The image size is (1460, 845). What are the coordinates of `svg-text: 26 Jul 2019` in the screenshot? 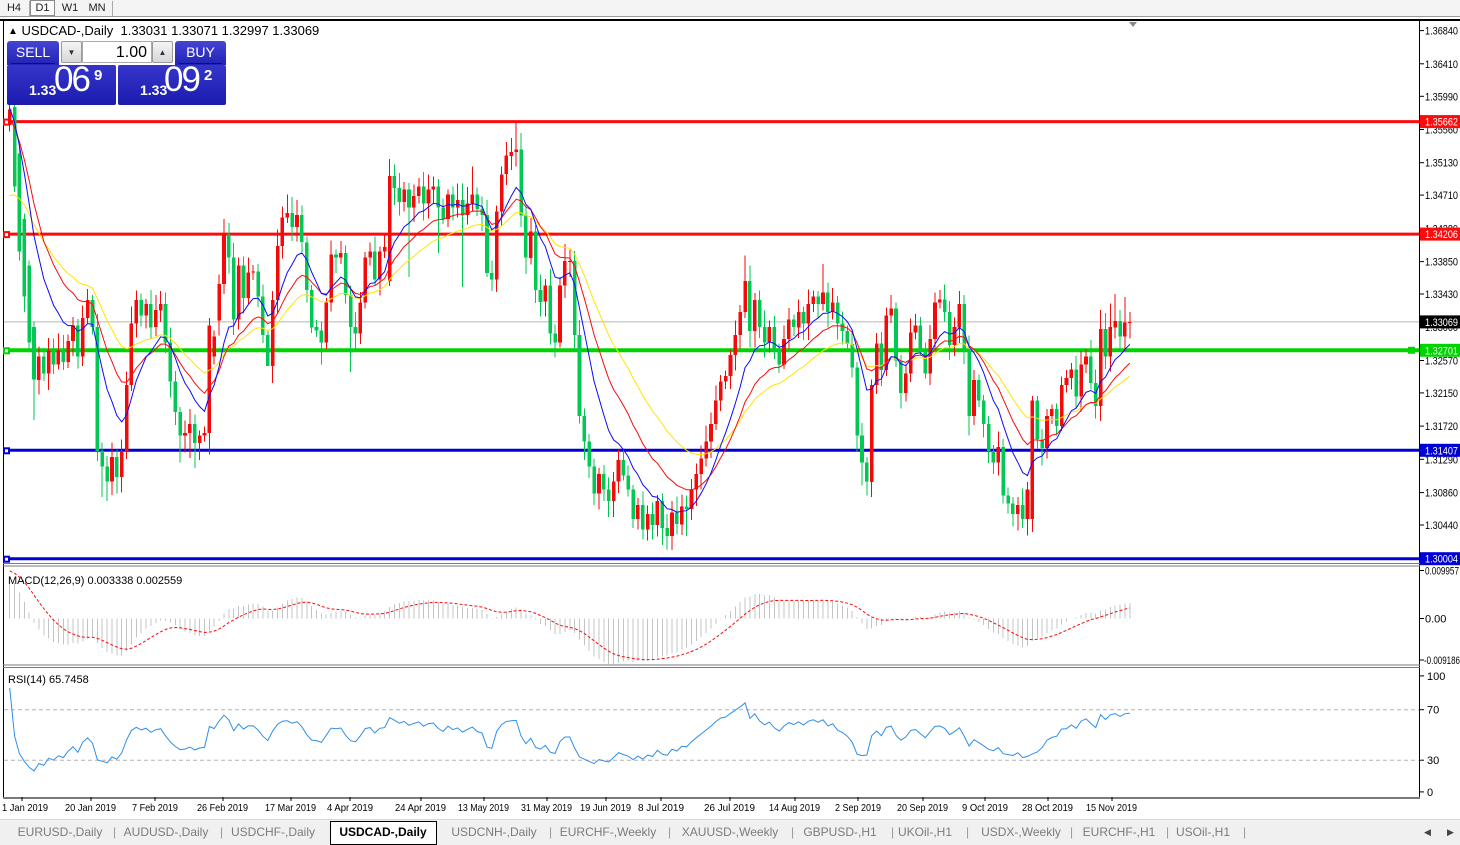 It's located at (729, 808).